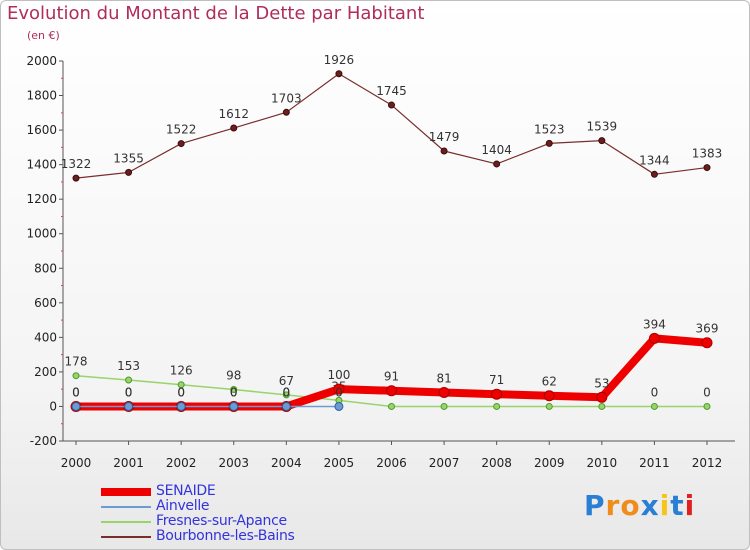 Image resolution: width=750 pixels, height=550 pixels. Describe the element at coordinates (225, 536) in the screenshot. I see `legend-label-bourbonne: Bourbonne-les-Bains` at that location.